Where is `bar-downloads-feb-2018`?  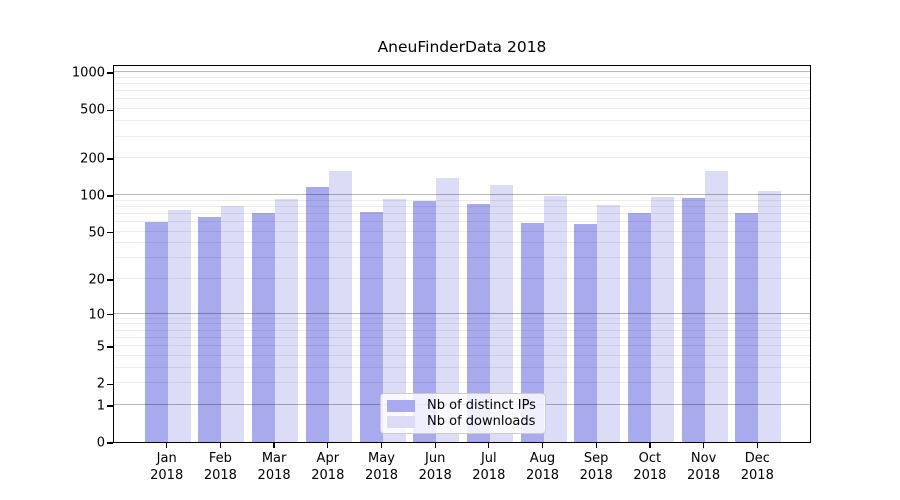
bar-downloads-feb-2018 is located at coordinates (233, 324).